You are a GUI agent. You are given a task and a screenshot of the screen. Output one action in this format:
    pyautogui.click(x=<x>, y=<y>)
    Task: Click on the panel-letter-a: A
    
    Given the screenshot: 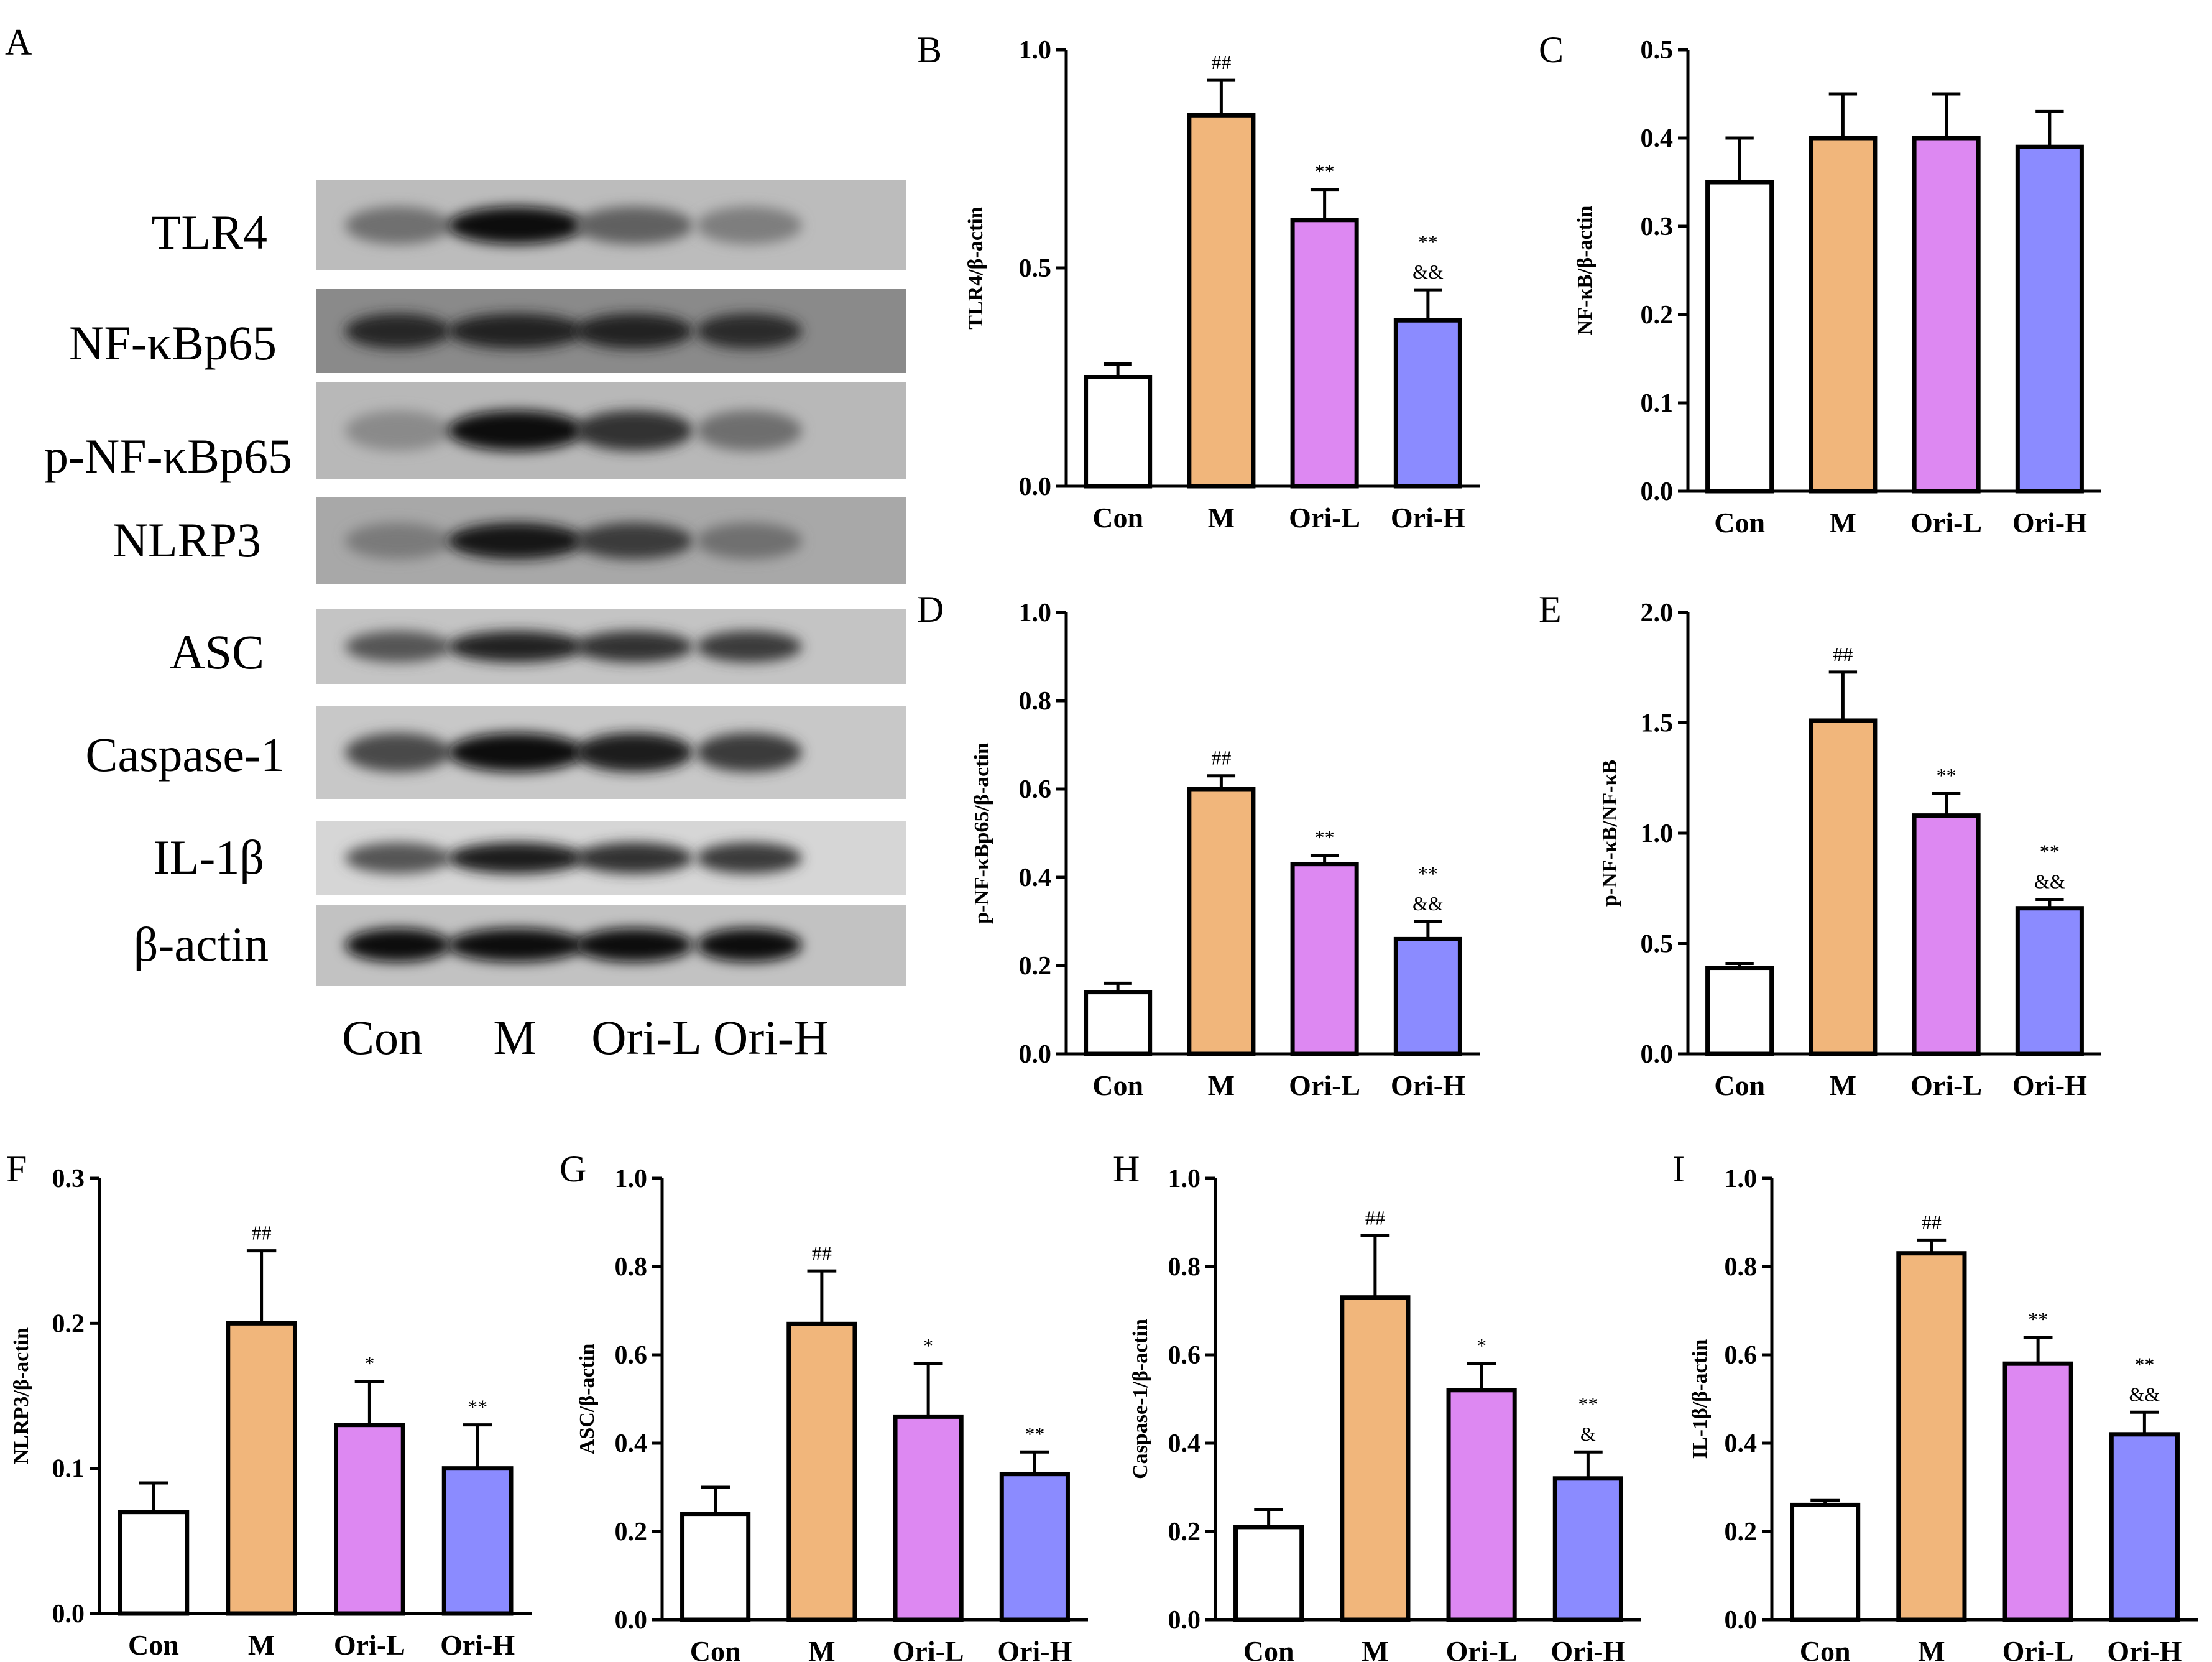 What is the action you would take?
    pyautogui.click(x=18, y=42)
    